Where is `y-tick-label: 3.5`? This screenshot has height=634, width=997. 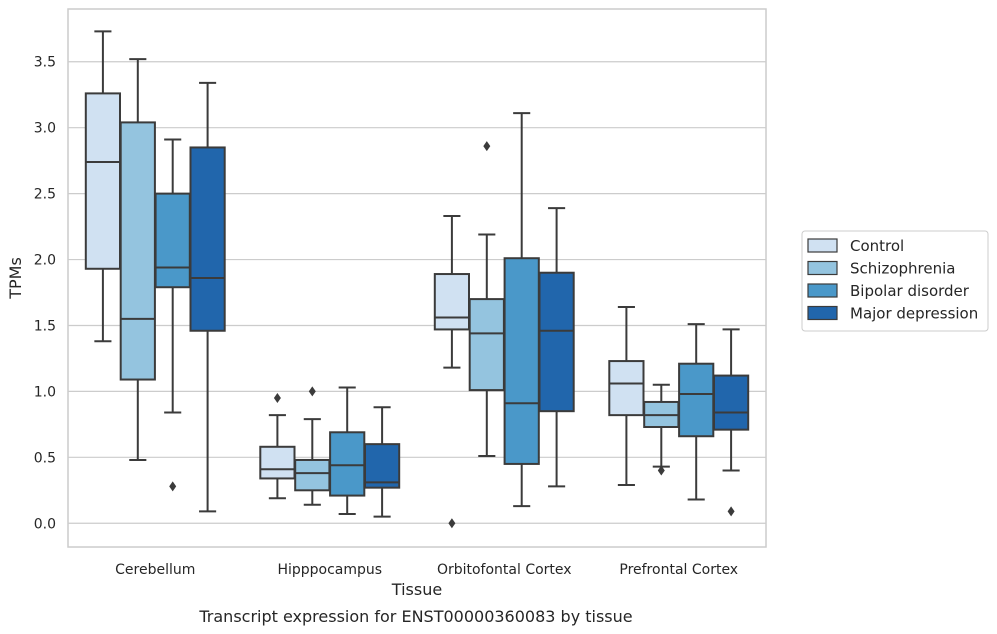
y-tick-label: 3.5 is located at coordinates (45, 63).